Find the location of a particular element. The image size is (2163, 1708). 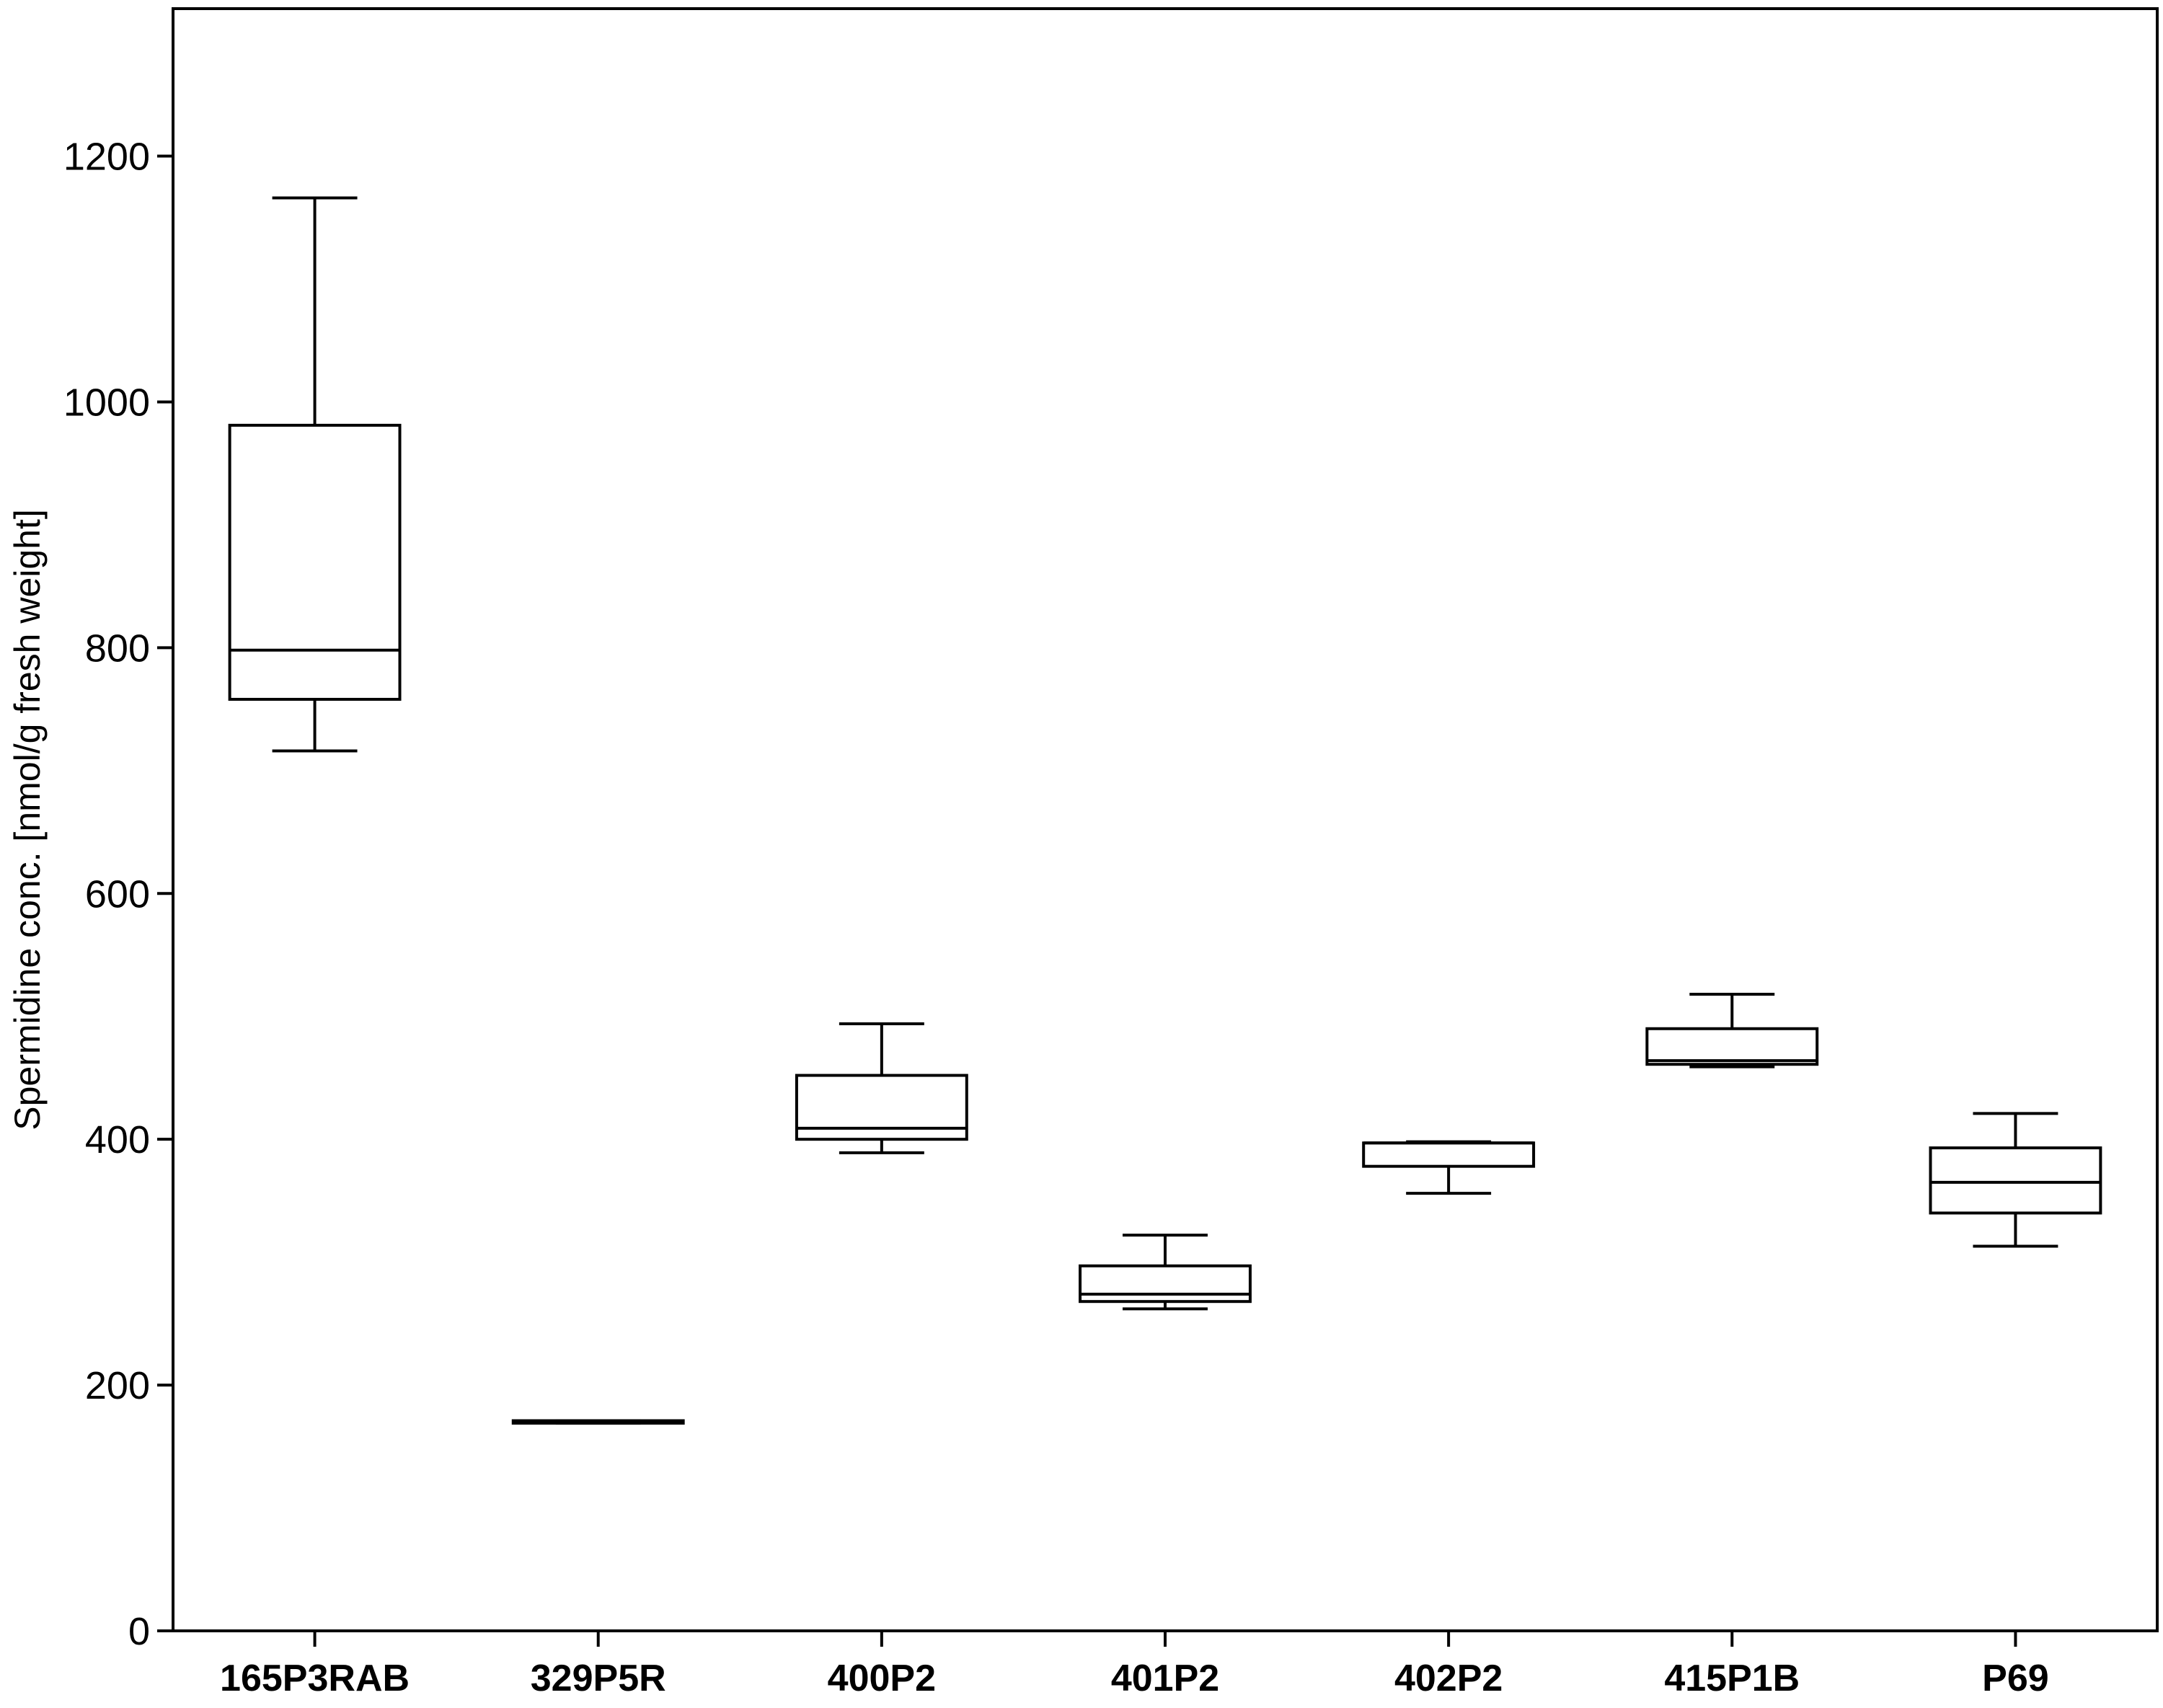

box-401P2 is located at coordinates (1165, 1272).